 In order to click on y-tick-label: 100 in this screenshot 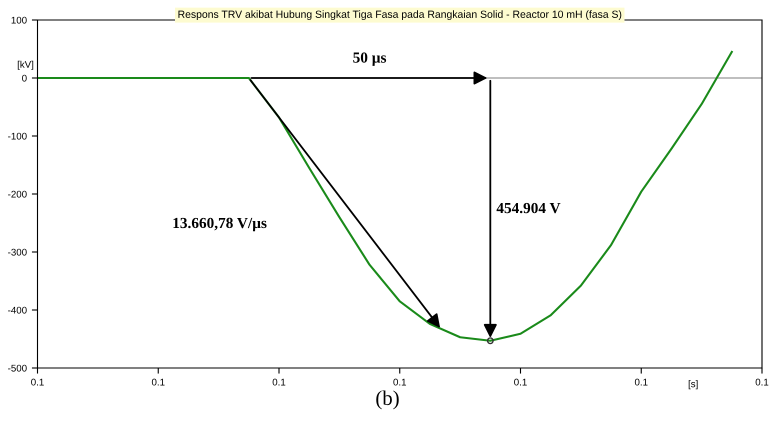, I will do `click(19, 20)`.